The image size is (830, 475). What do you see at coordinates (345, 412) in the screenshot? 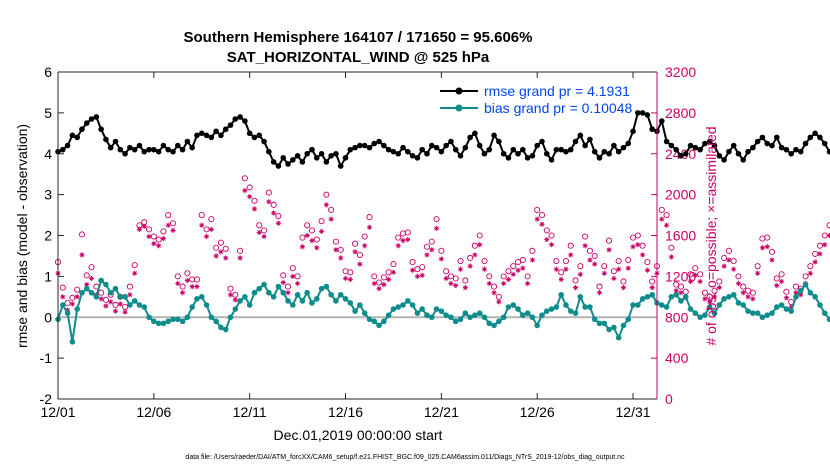
I see `x-tick-label: 12/16` at bounding box center [345, 412].